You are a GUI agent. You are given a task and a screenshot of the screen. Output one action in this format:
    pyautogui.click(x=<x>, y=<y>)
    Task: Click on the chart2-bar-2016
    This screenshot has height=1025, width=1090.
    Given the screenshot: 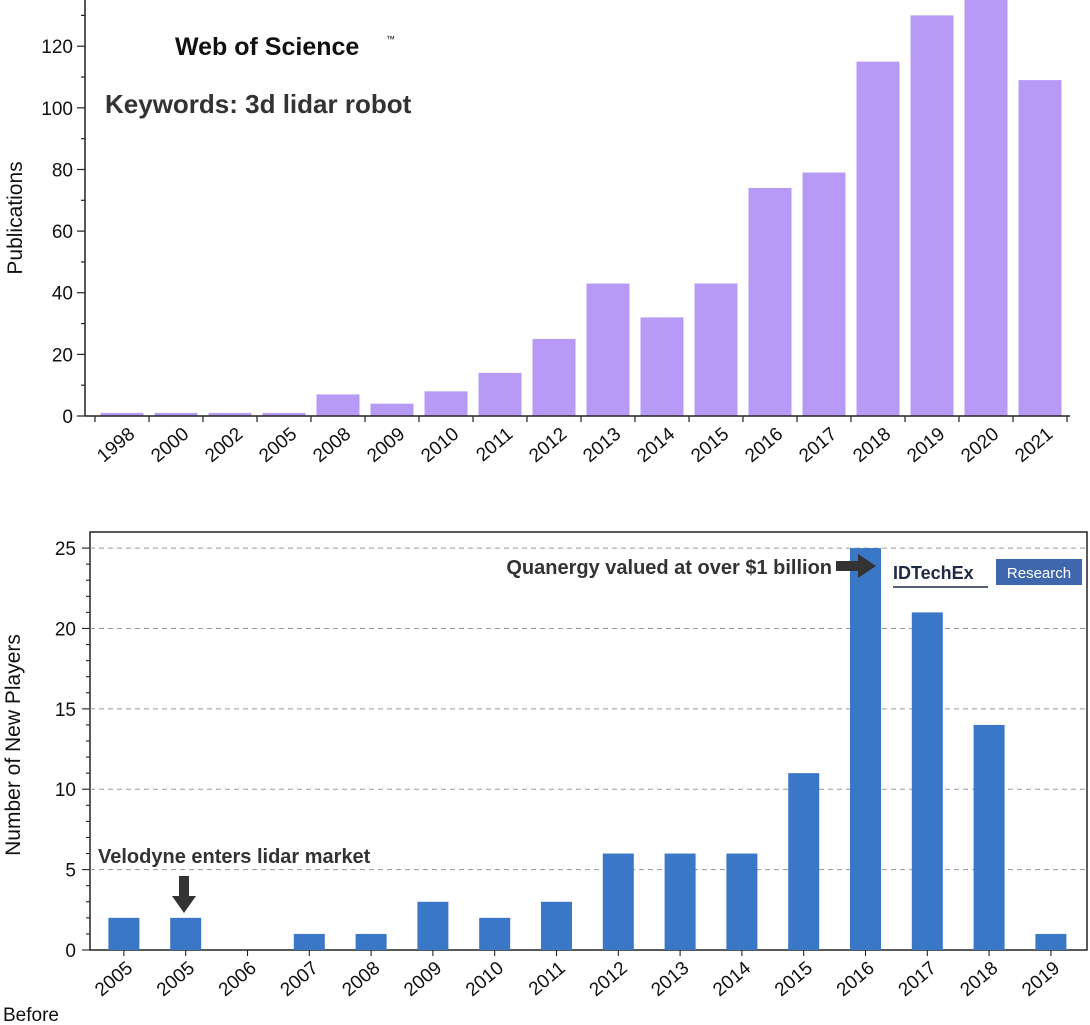 What is the action you would take?
    pyautogui.click(x=865, y=749)
    